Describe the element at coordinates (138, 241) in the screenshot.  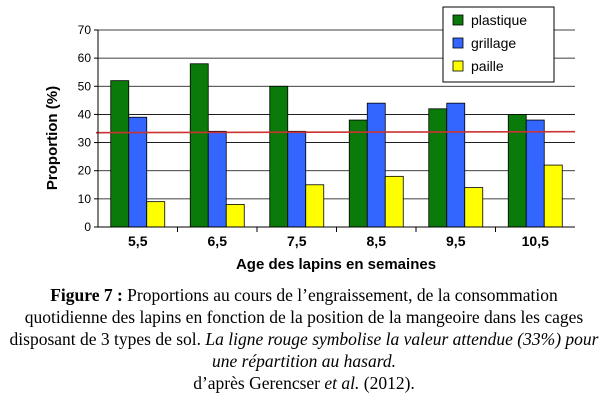
I see `x-tick-label: 5,5` at that location.